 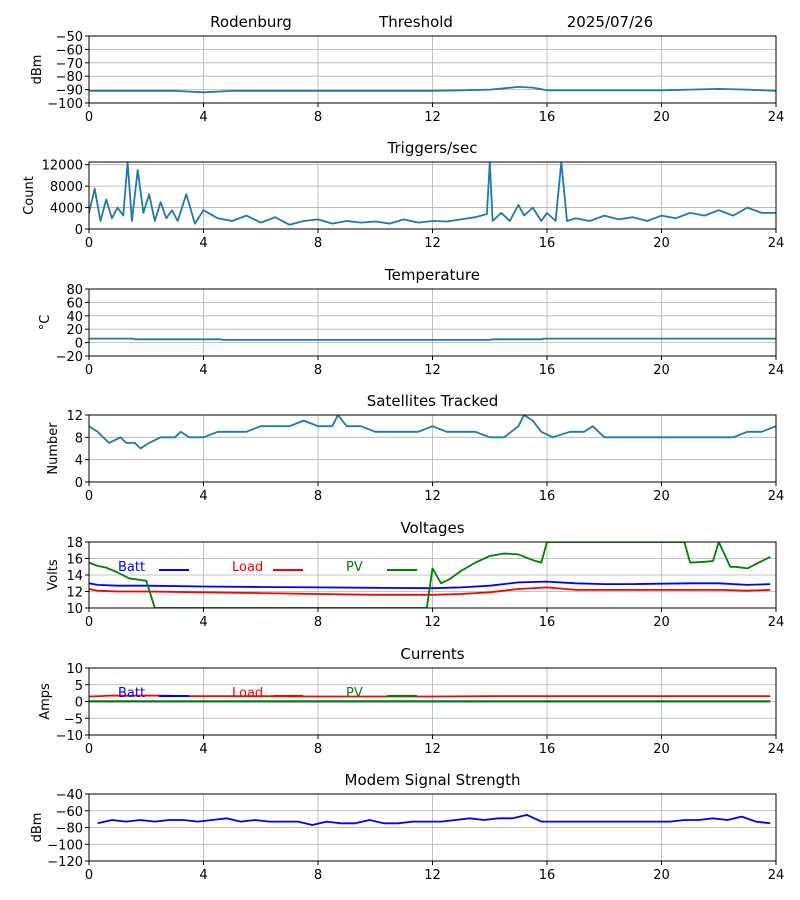 What do you see at coordinates (53, 575) in the screenshot?
I see `y-axis-label-4: Volts` at bounding box center [53, 575].